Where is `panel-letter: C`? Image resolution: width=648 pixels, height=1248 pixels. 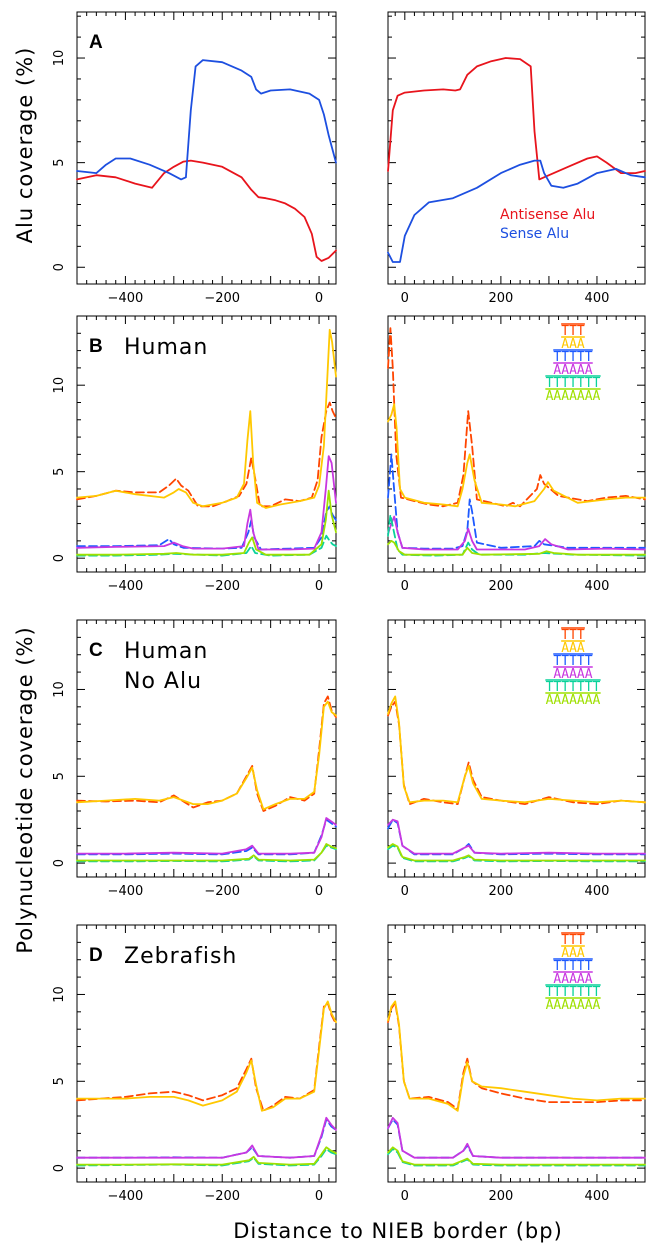 panel-letter: C is located at coordinates (96, 650).